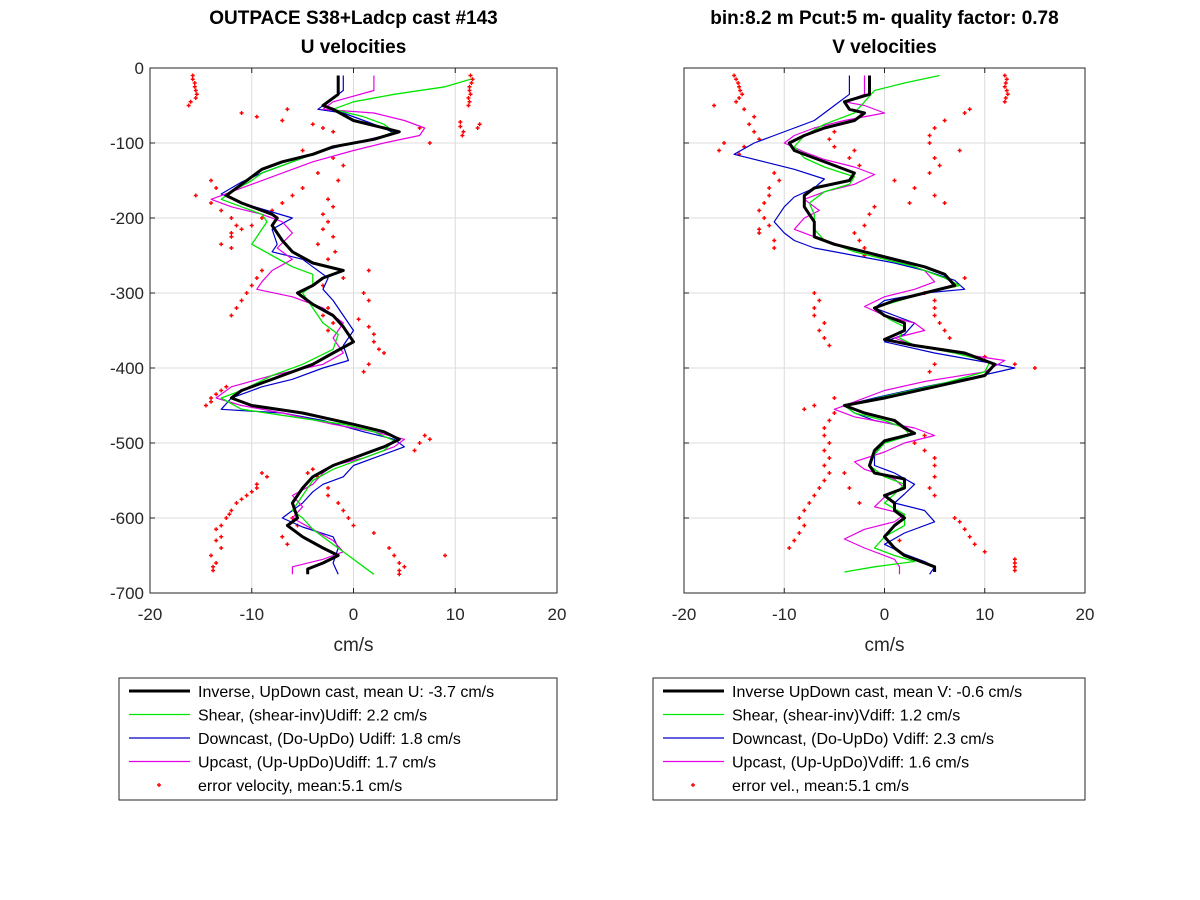  I want to click on legend-label-0: Inverse UpDown cast, mean V: -0.6 cm/s, so click(877, 692).